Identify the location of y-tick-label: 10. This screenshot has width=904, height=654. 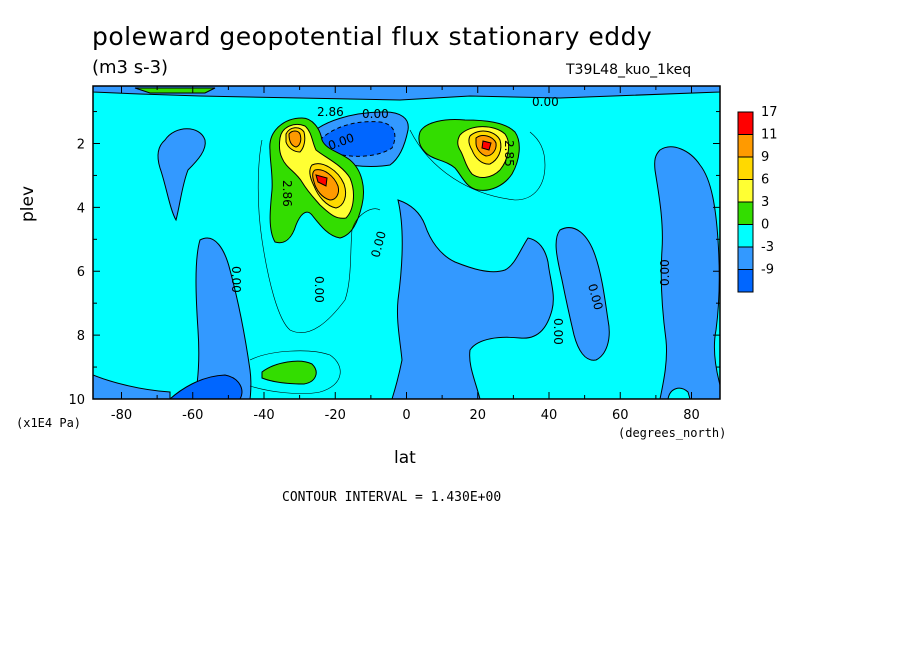
(76, 400).